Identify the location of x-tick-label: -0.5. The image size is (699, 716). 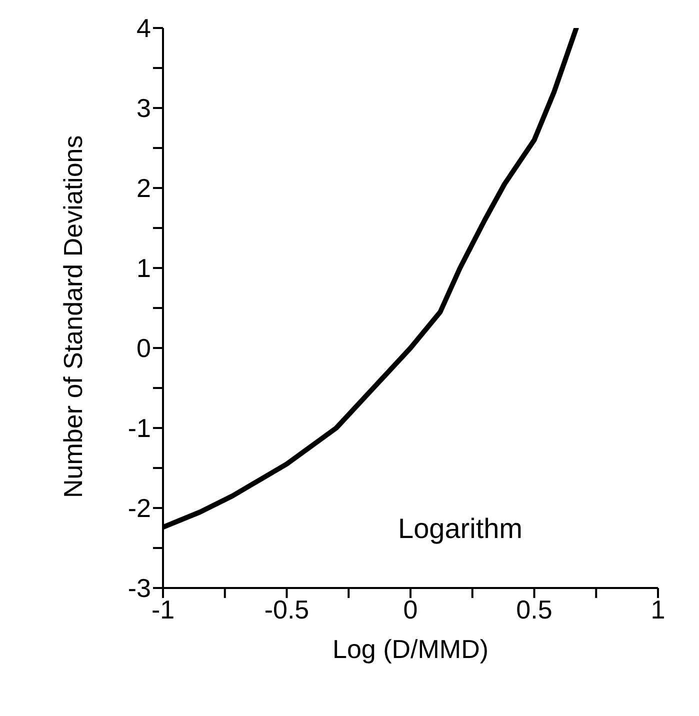
(287, 609).